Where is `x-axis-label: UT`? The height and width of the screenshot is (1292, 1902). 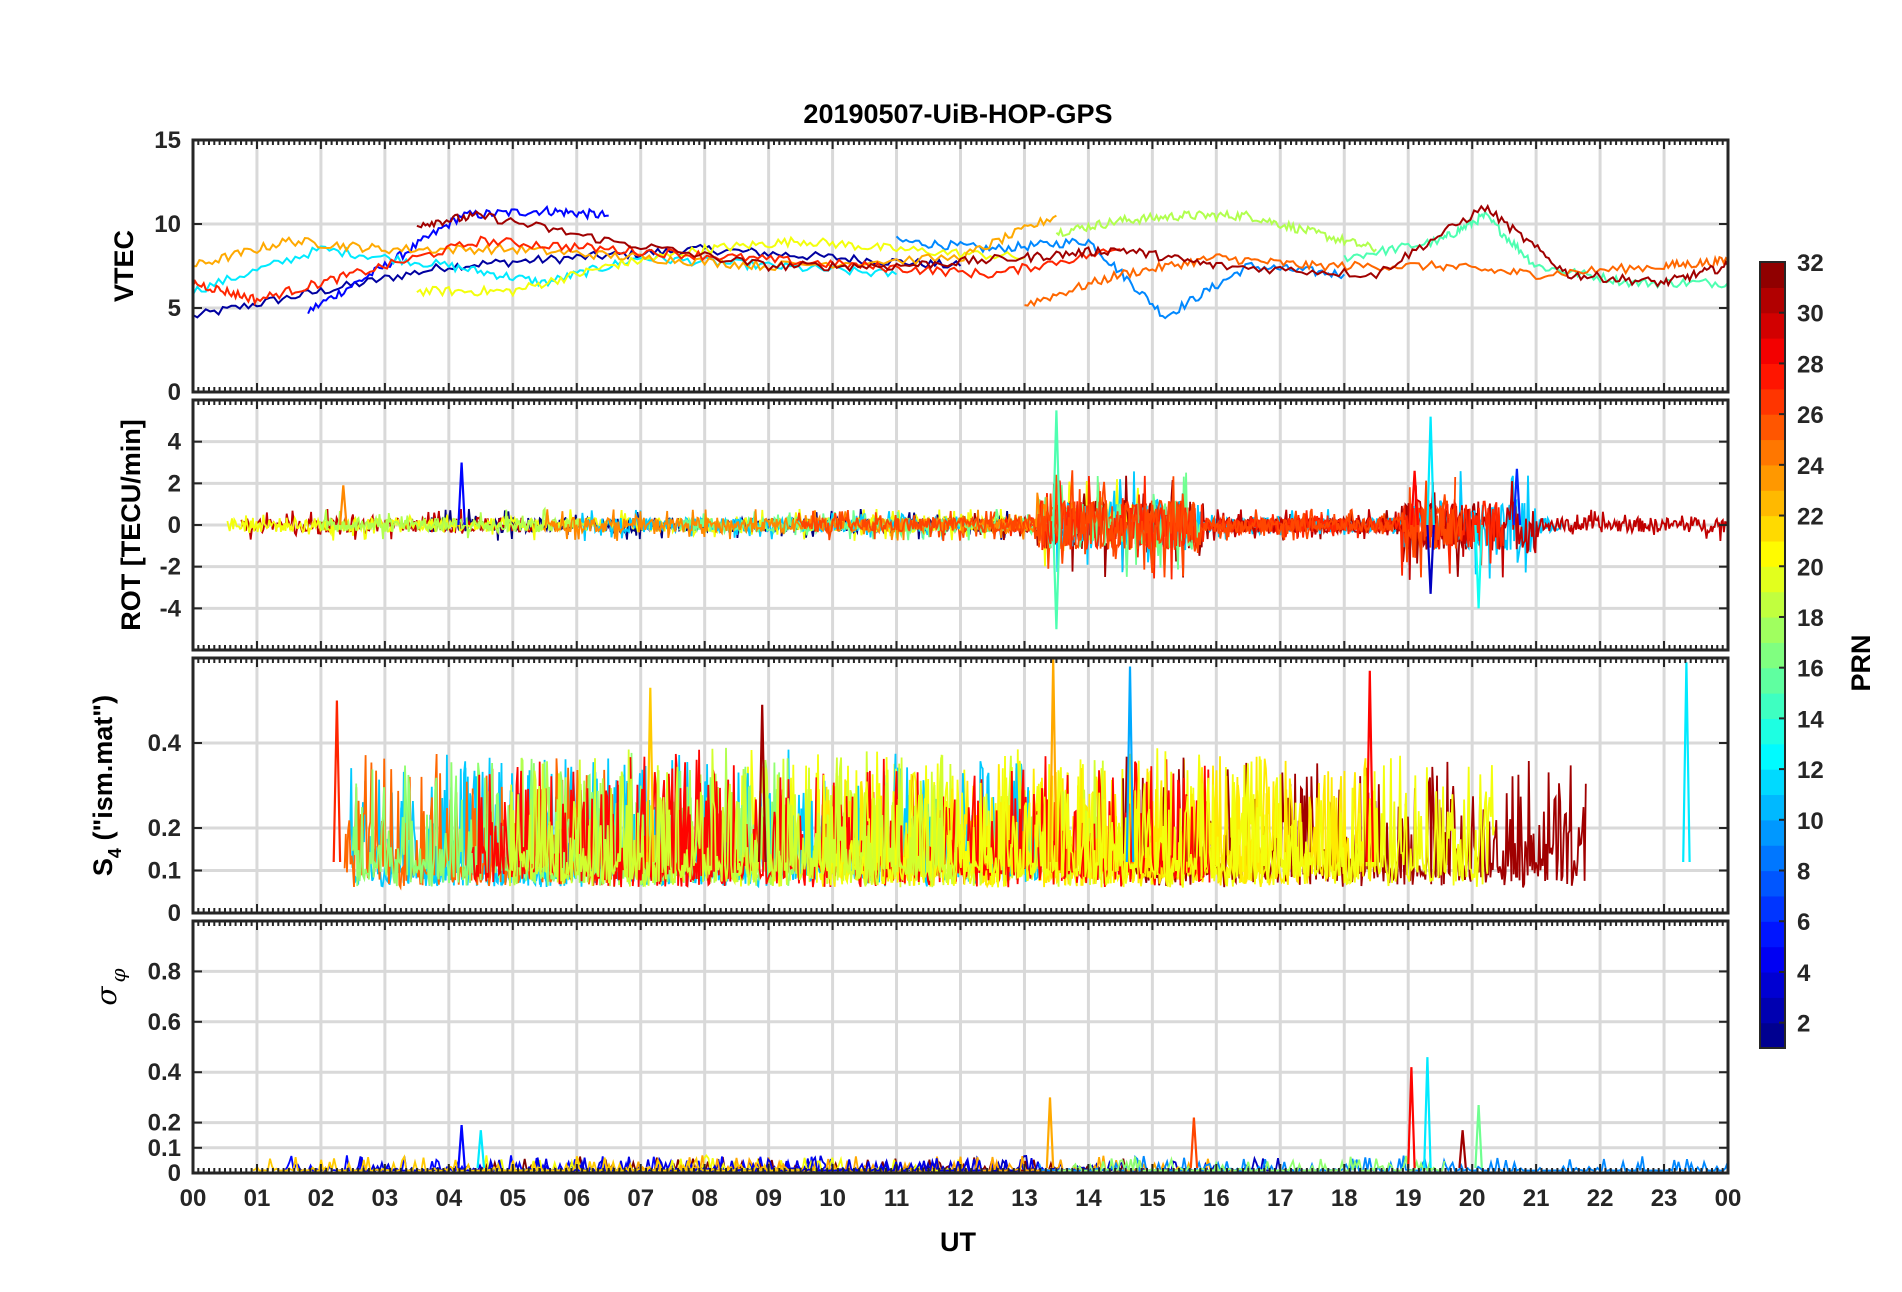 x-axis-label: UT is located at coordinates (958, 1242).